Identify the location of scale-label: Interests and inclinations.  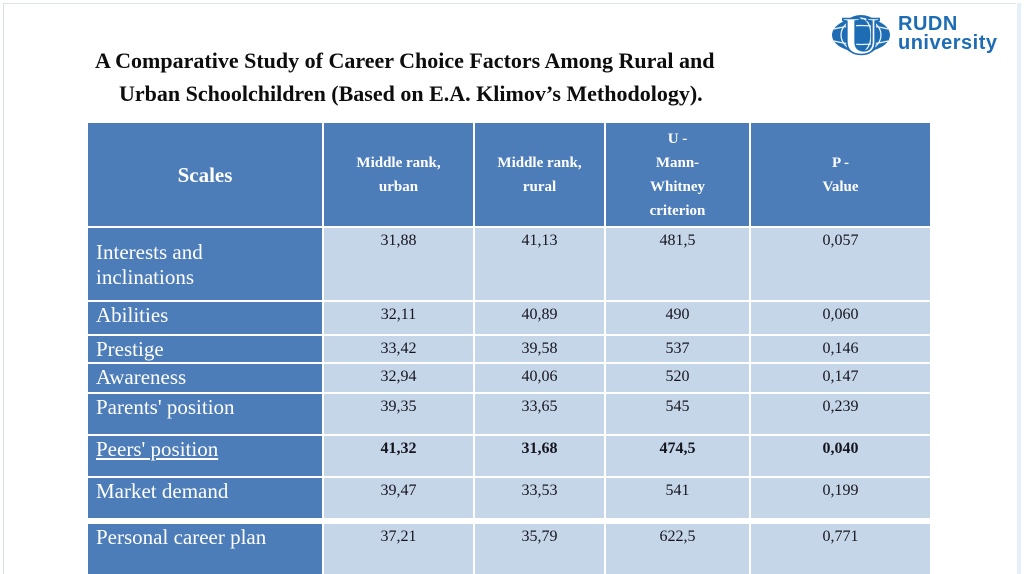
(205, 264).